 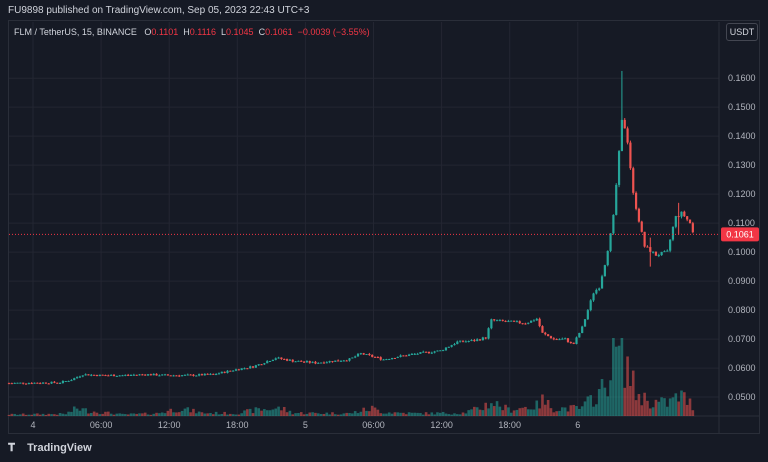 I want to click on time-tick-label: 6, so click(x=577, y=425).